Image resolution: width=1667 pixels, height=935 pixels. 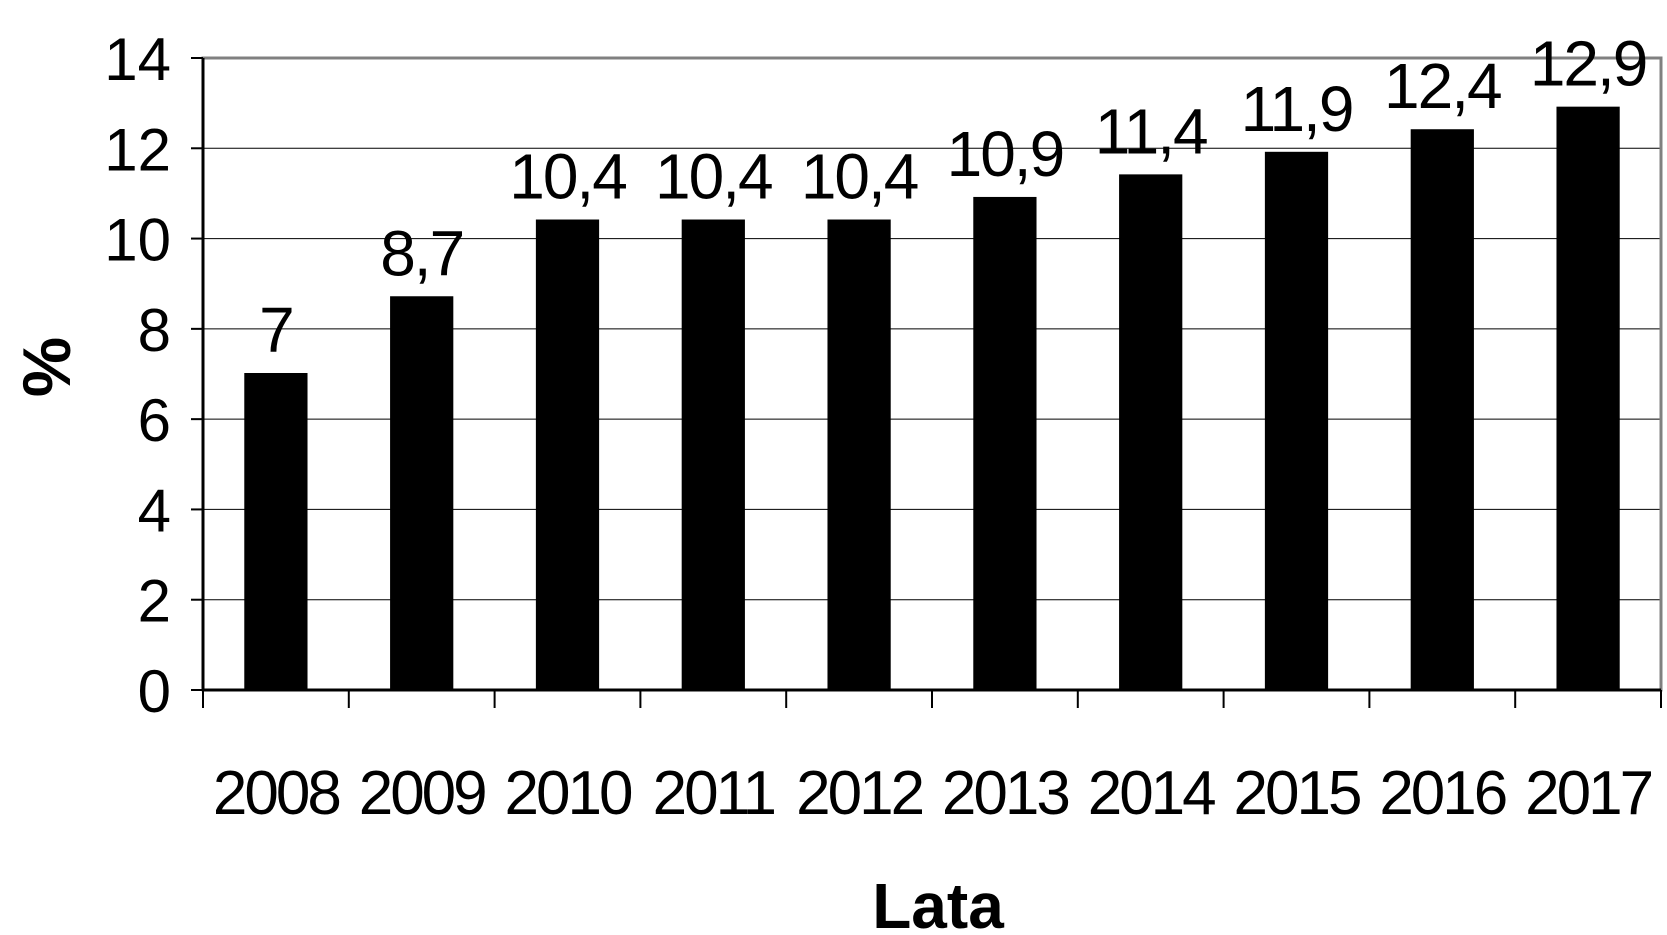 I want to click on x-tick-label: 2012, so click(x=859, y=793).